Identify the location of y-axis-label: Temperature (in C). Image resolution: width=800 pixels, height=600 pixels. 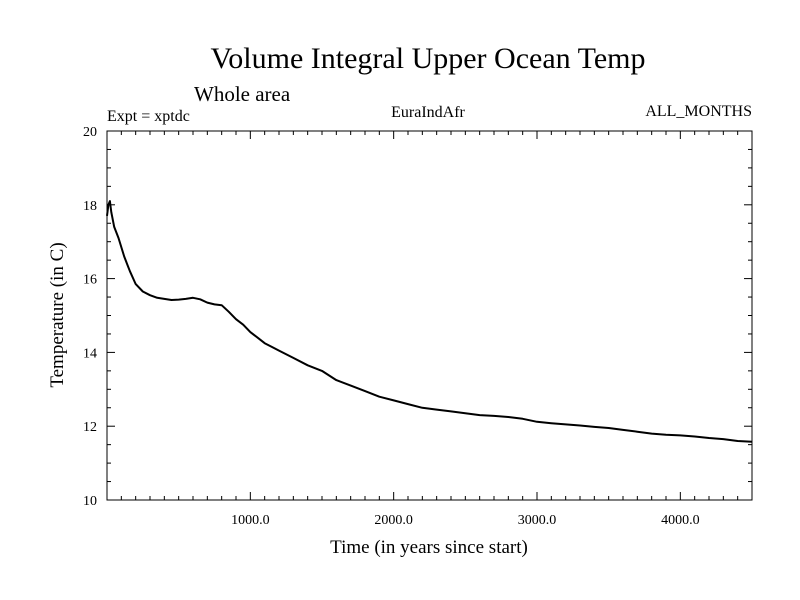
(57, 314).